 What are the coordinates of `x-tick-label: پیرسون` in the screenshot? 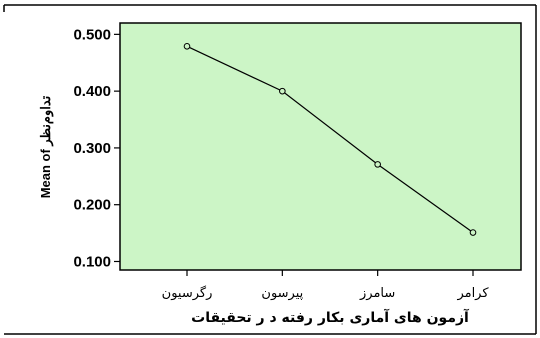 It's located at (282, 293).